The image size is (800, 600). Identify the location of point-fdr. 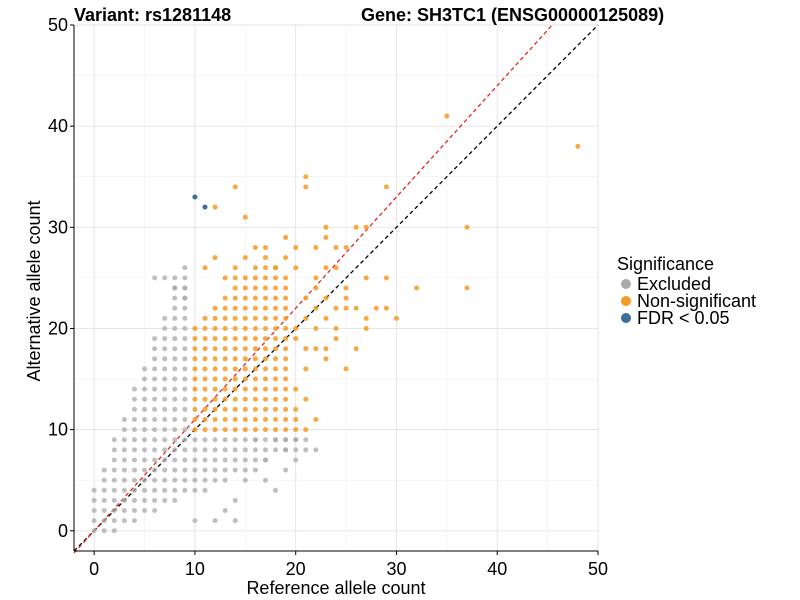
(195, 197).